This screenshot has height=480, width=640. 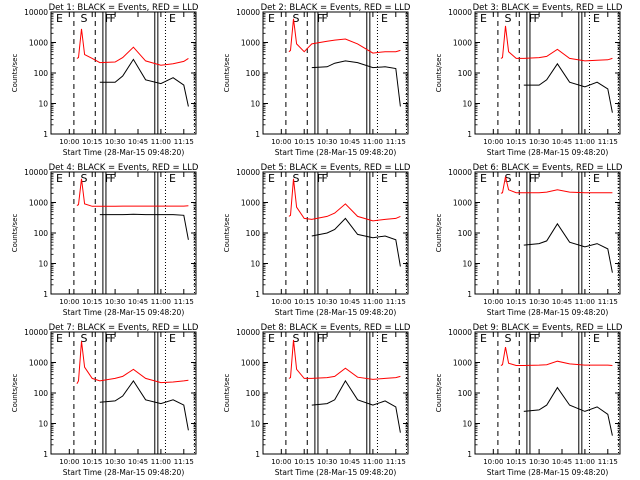 I want to click on panel-title: Det 1: BLACK = Events, RED = LLD, so click(x=124, y=8).